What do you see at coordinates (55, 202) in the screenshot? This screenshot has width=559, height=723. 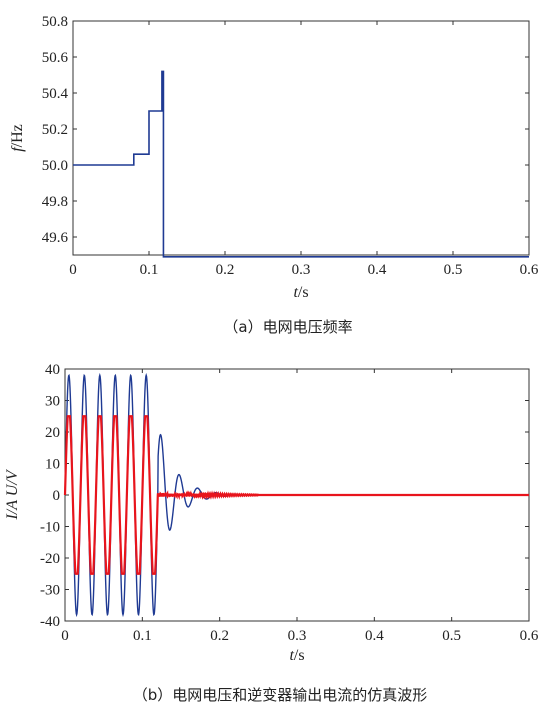 I see `chart-a-ytick-label: 49.8` at bounding box center [55, 202].